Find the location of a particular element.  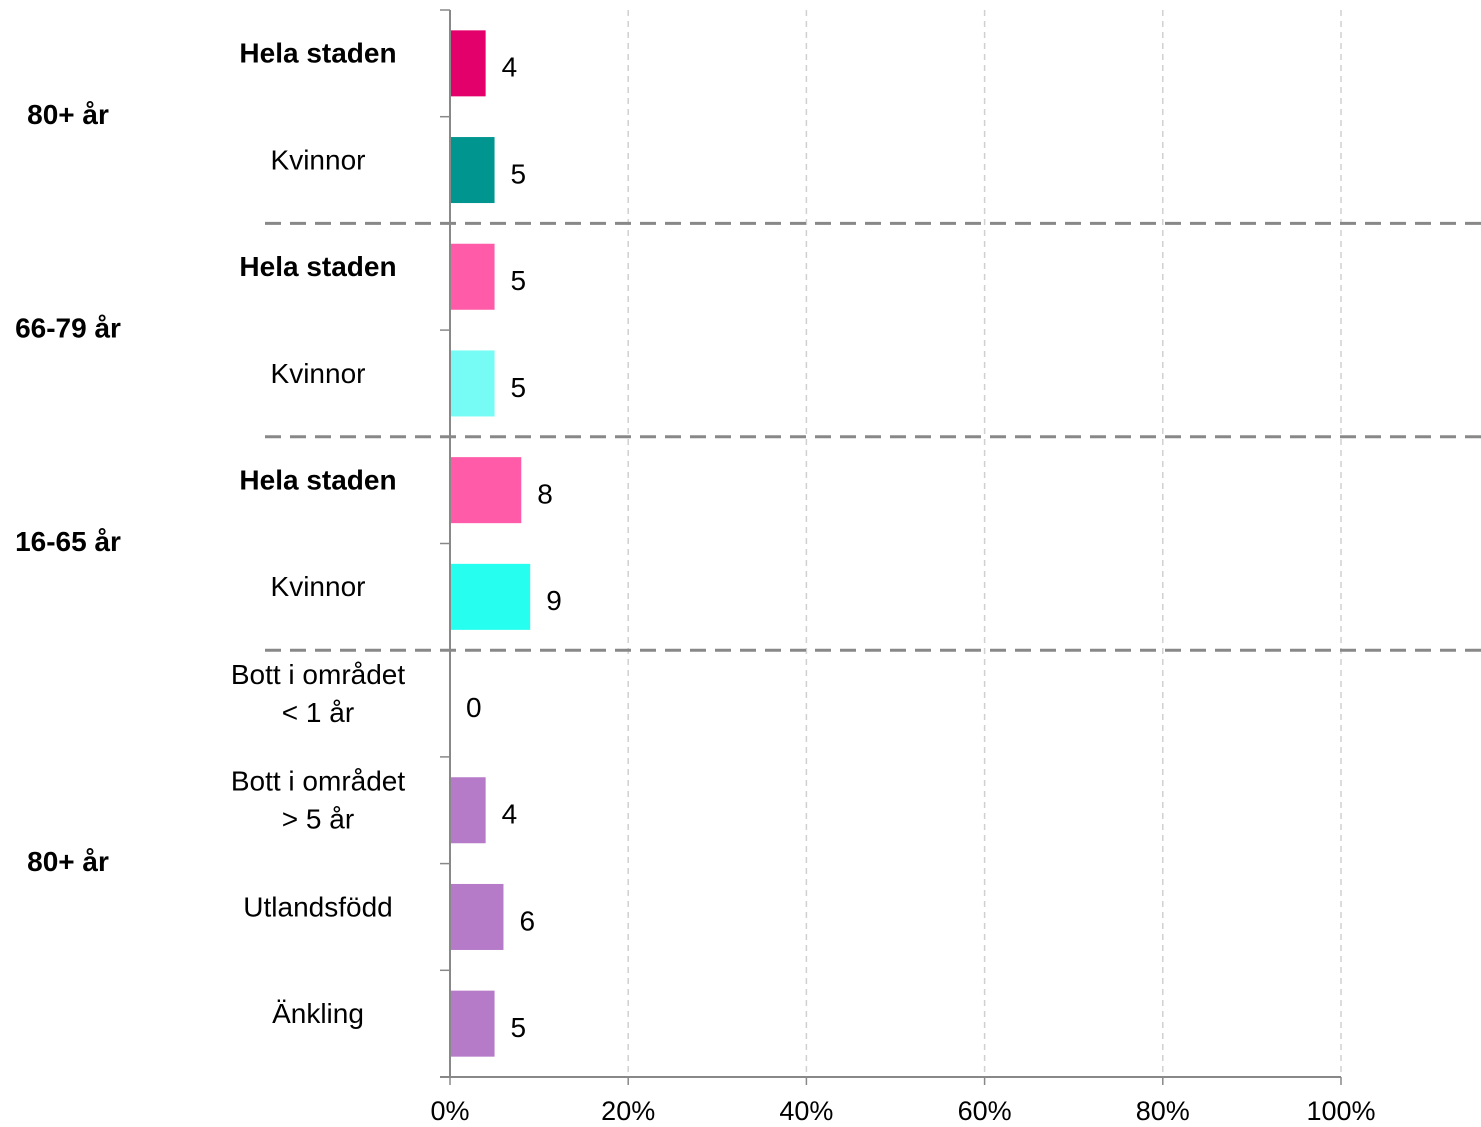

x-tick-label: 20% is located at coordinates (628, 1111).